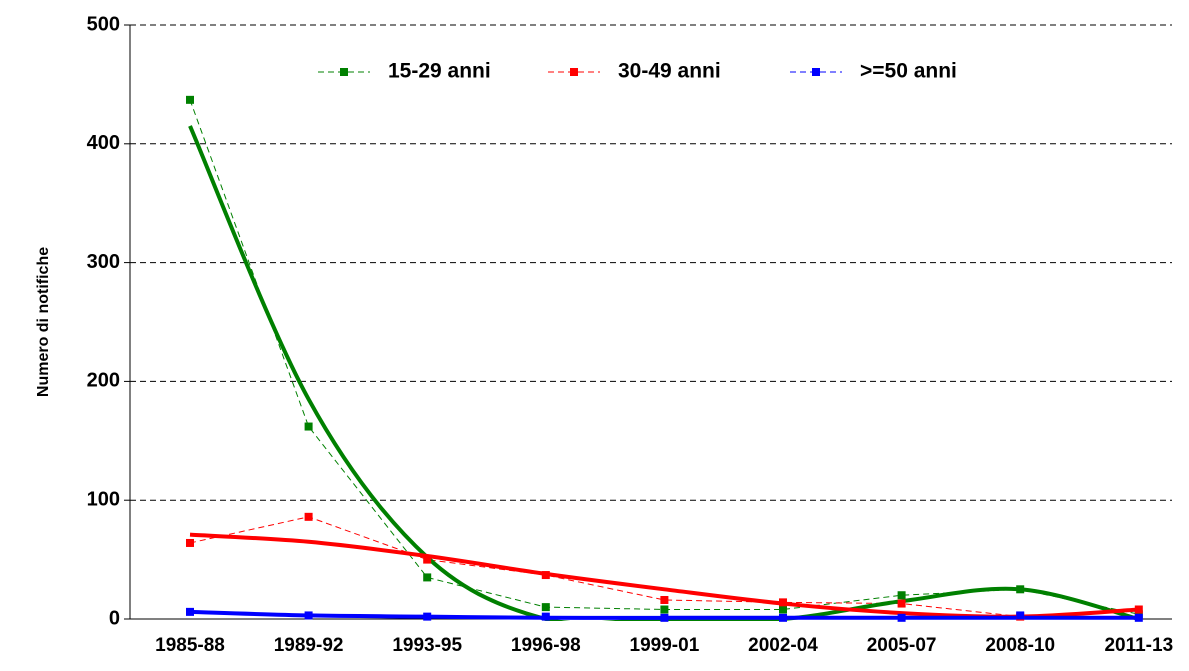  I want to click on series-line, so click(664, 567).